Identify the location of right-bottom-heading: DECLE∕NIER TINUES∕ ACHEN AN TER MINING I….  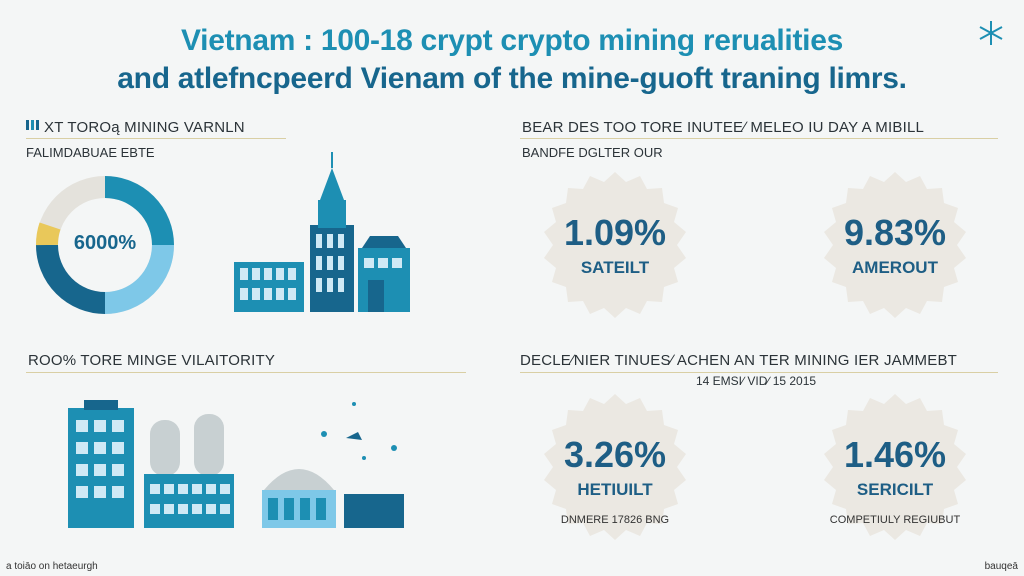
(739, 360).